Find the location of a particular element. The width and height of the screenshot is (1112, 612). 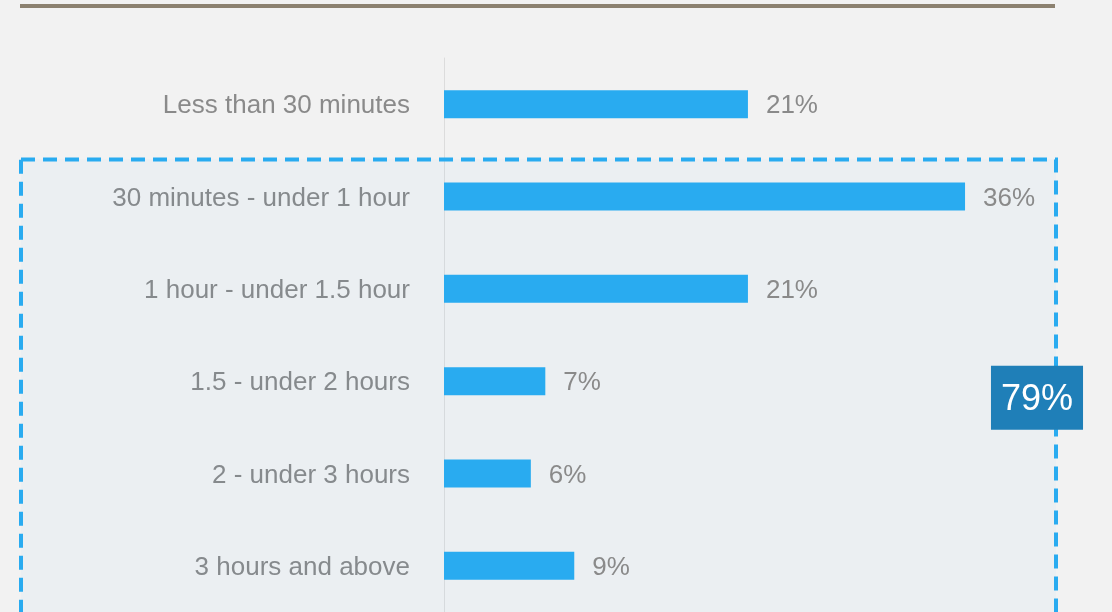

y-tick-label: Less than 30 minutes is located at coordinates (286, 104).